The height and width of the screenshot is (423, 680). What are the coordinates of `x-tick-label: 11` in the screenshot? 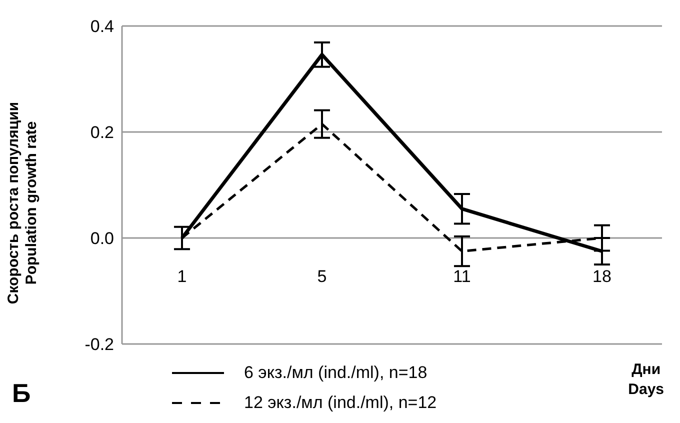 It's located at (462, 276).